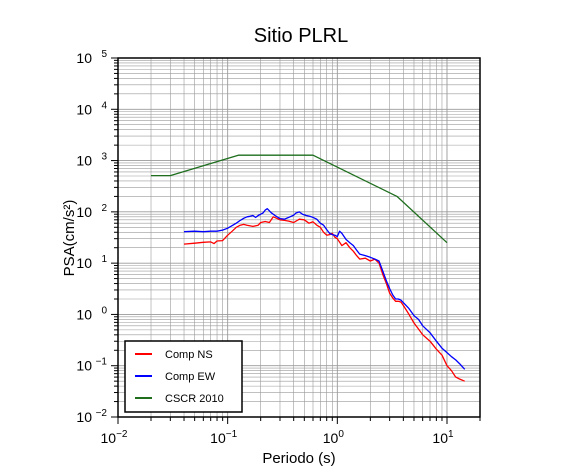 This screenshot has width=586, height=475. I want to click on legend-label: Comp NS, so click(189, 355).